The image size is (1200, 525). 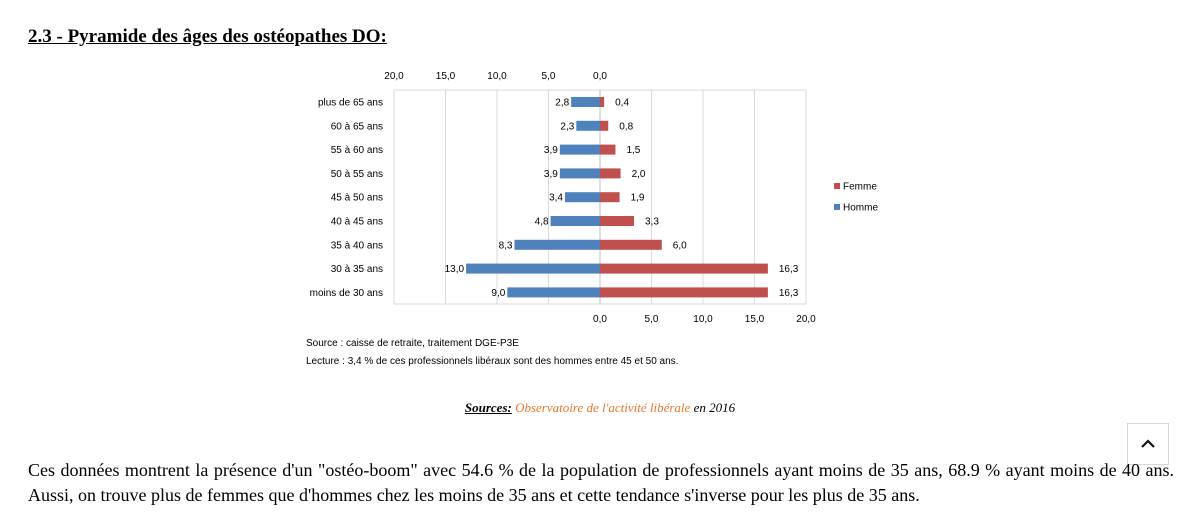 I want to click on chart-legend: Femme Homme, so click(x=856, y=198).